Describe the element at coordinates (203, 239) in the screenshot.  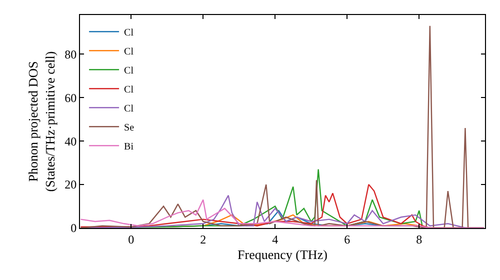
I see `x-tick-label: 2` at that location.